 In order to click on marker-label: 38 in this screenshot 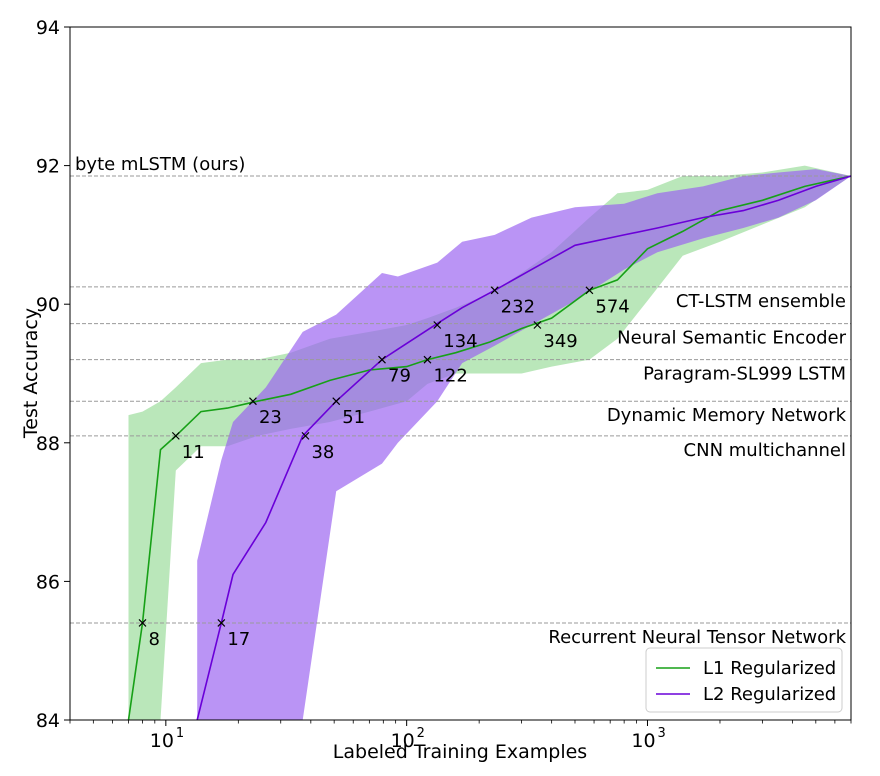, I will do `click(322, 452)`.